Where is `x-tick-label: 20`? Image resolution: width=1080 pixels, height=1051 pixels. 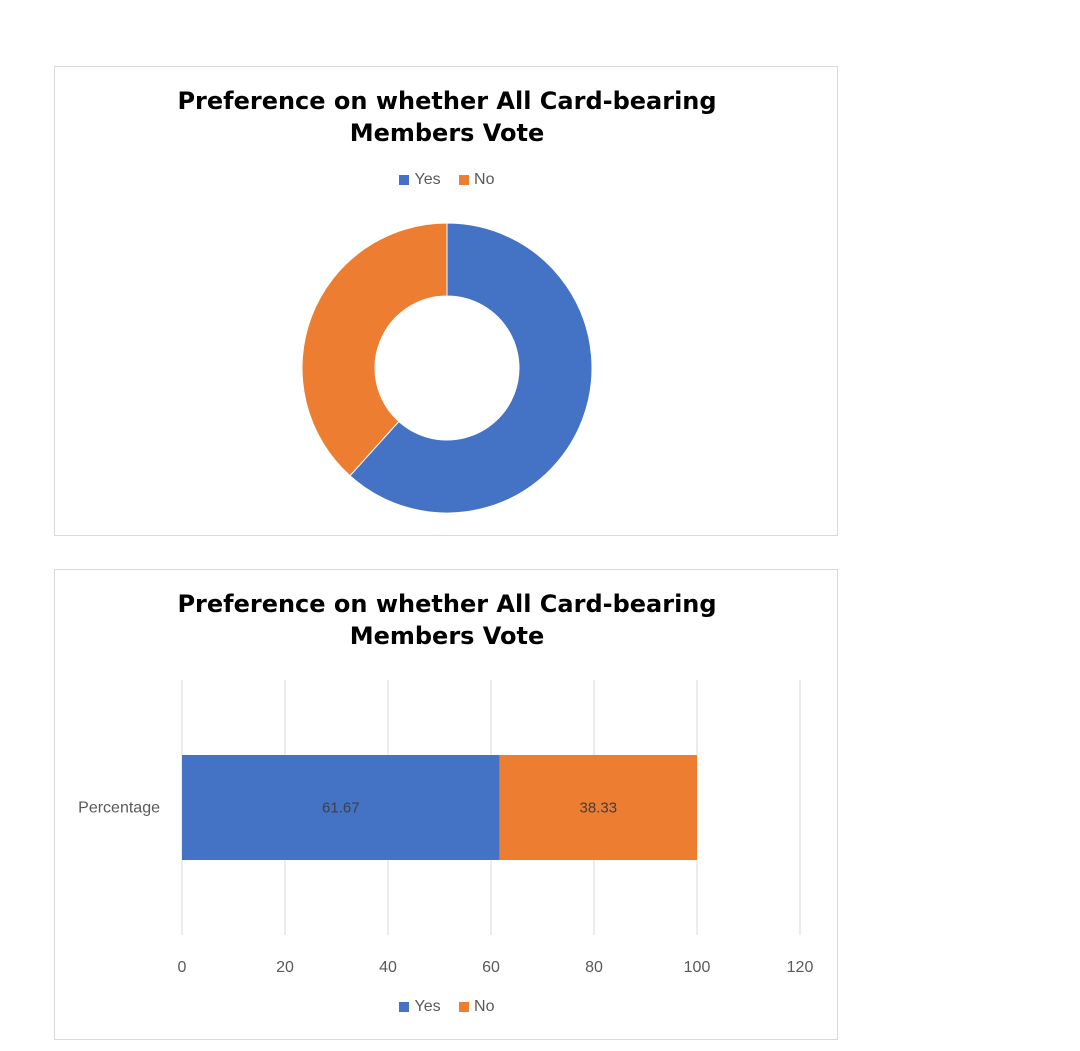
x-tick-label: 20 is located at coordinates (285, 967).